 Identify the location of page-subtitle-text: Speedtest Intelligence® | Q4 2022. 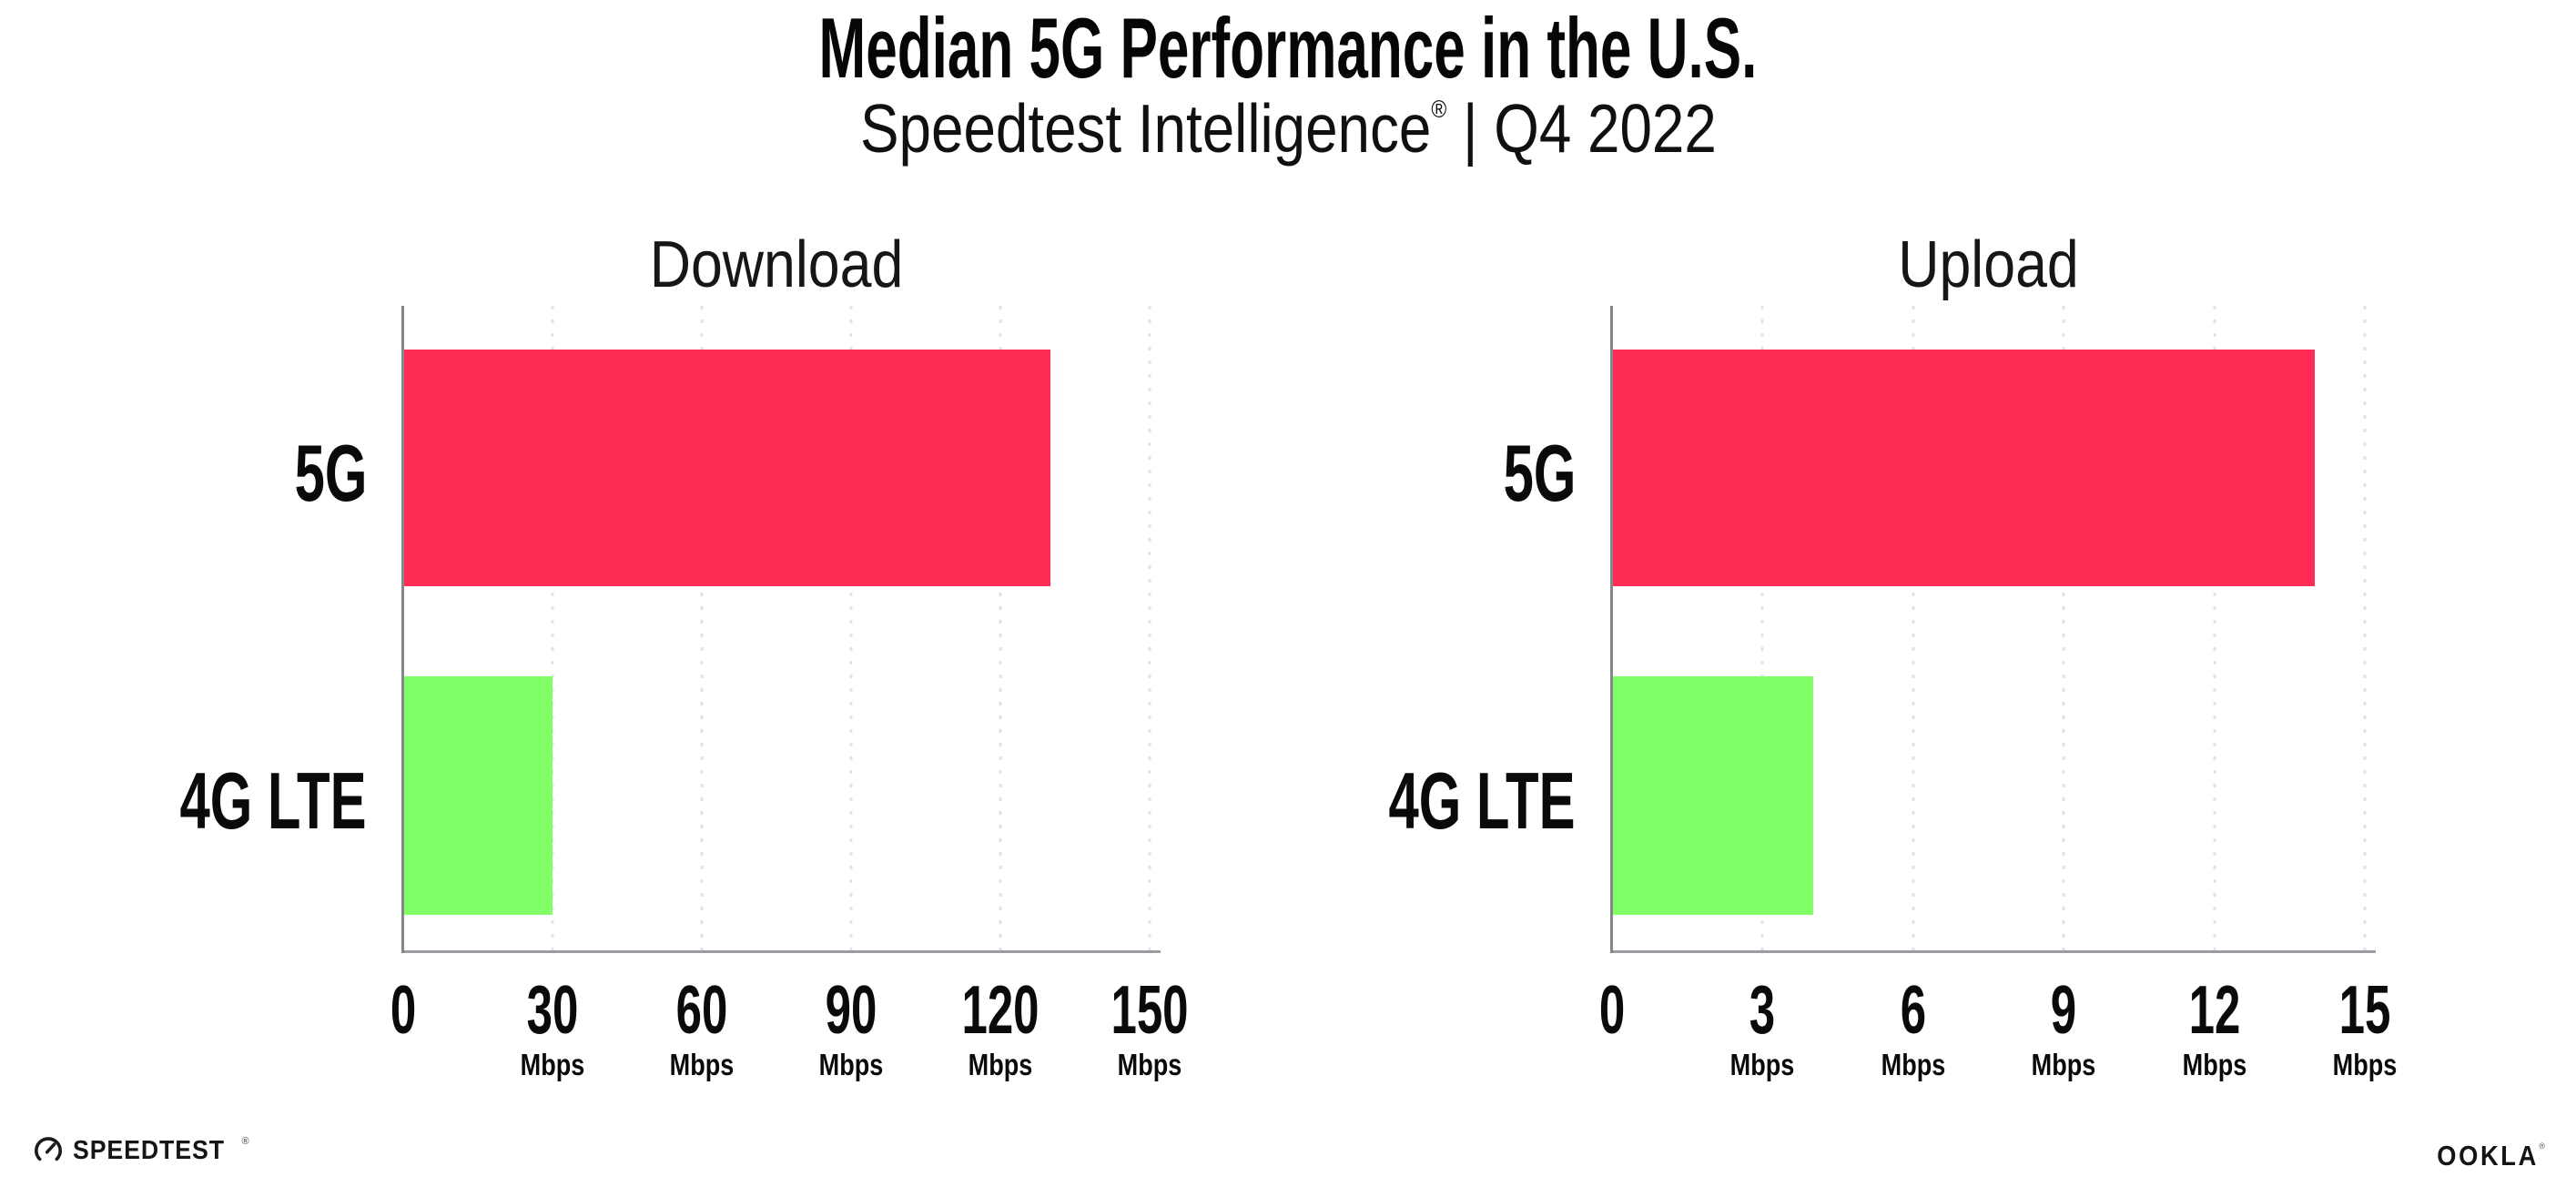
(1288, 129).